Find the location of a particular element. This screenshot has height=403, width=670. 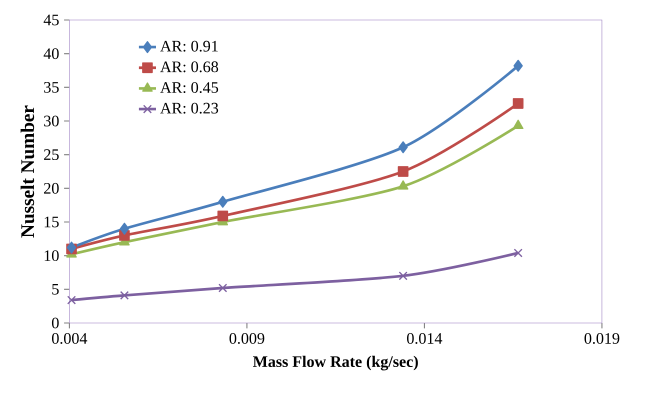

y-tick-label: 35 is located at coordinates (51, 87).